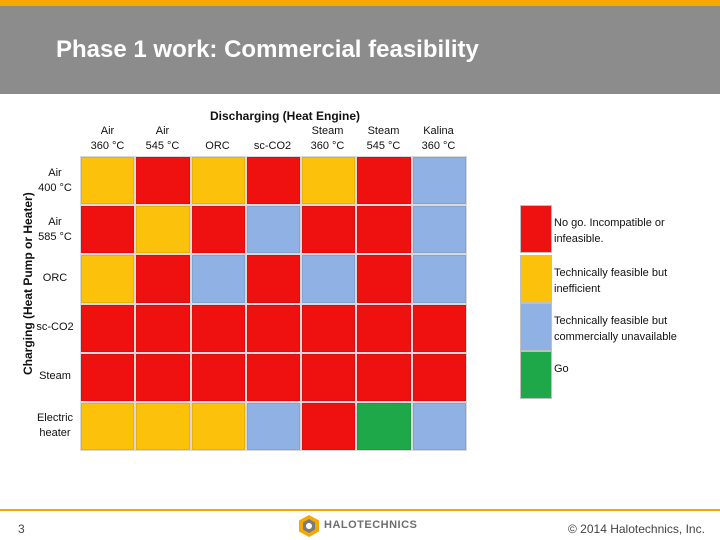  I want to click on row-header-line: sc-CO2, so click(55, 327).